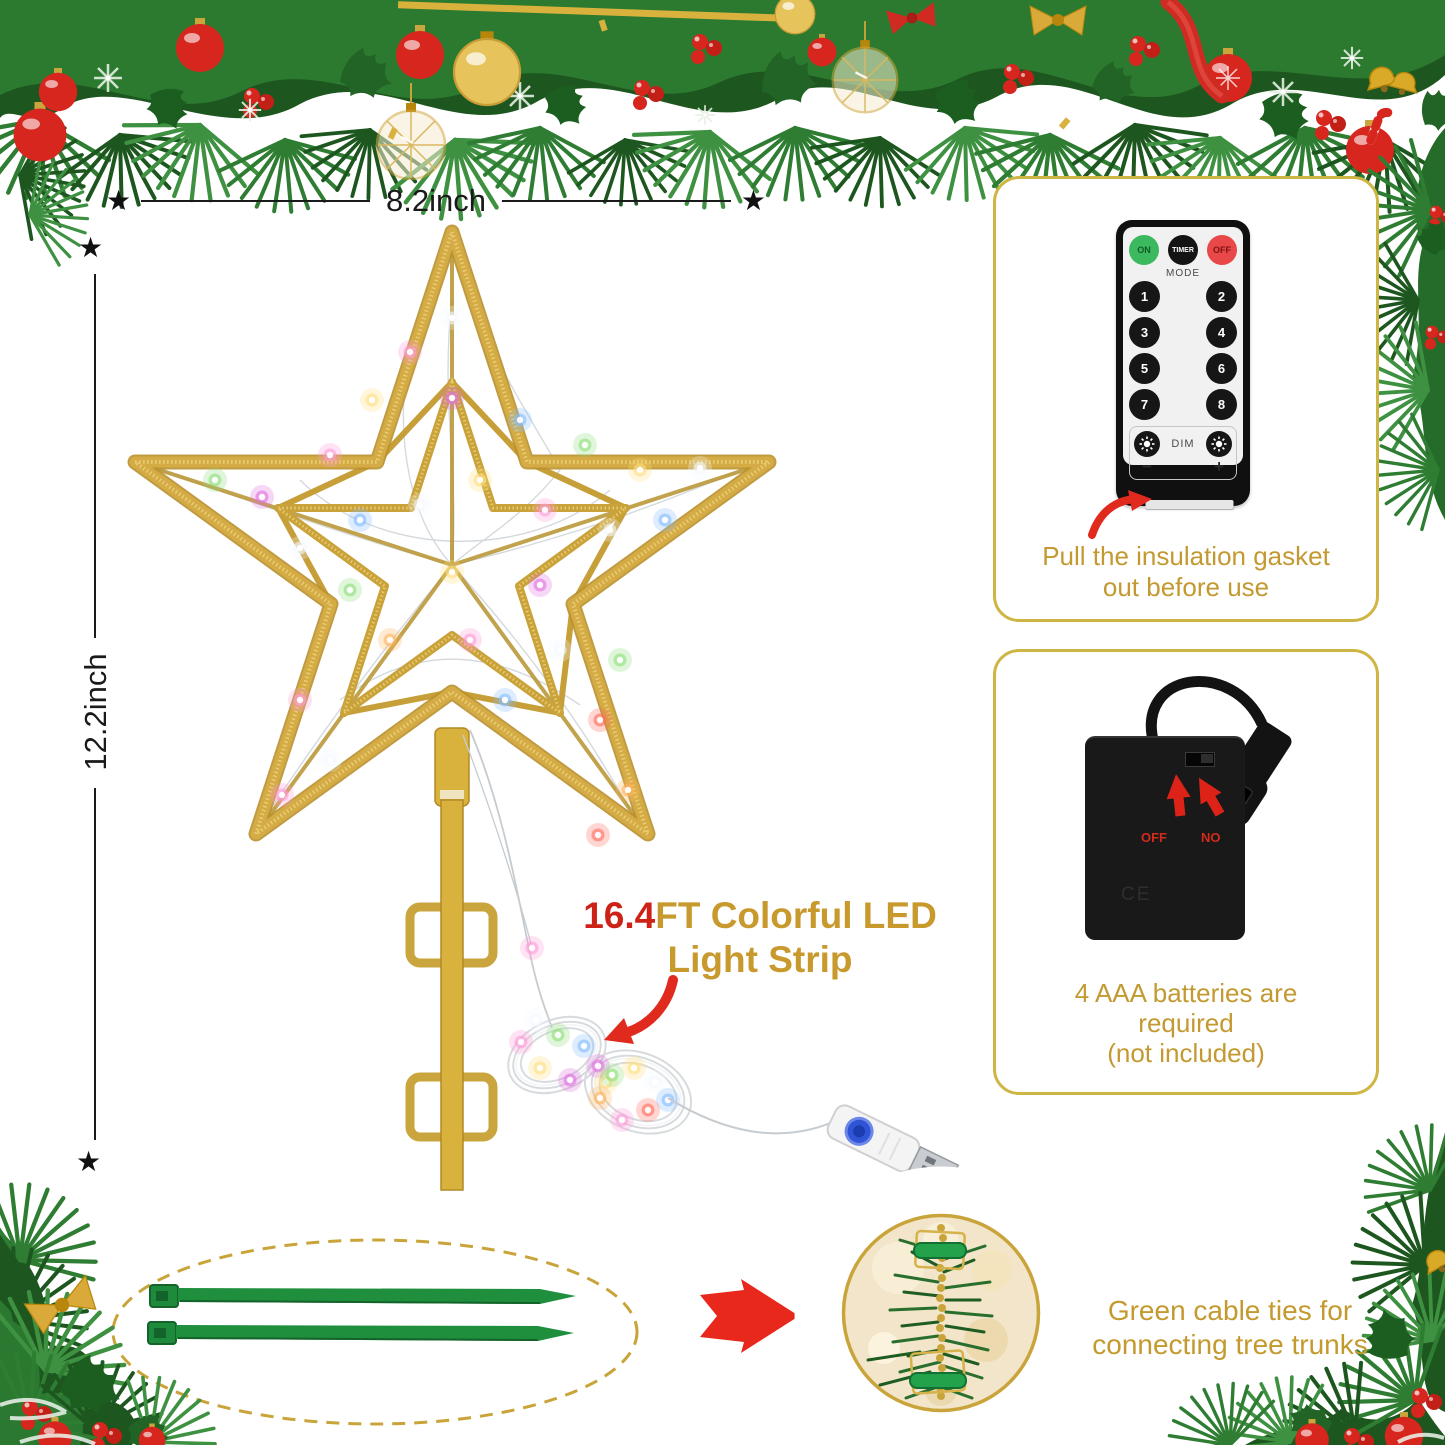 This screenshot has height=1445, width=1445. I want to click on battery-off-label: OFF, so click(1154, 837).